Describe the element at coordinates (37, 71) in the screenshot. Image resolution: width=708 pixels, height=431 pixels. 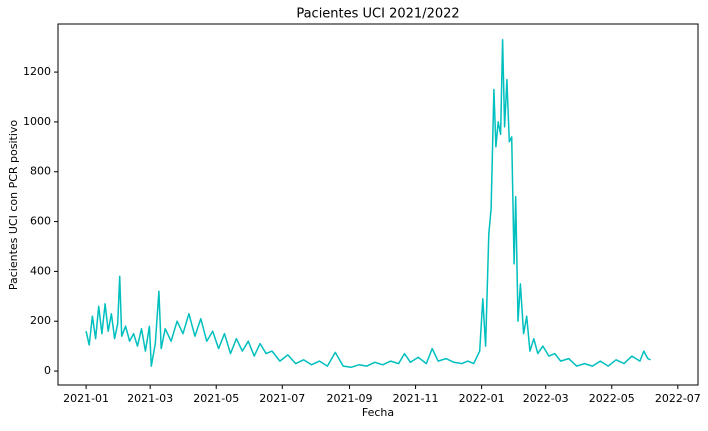
I see `y-tick-label: 1200` at that location.